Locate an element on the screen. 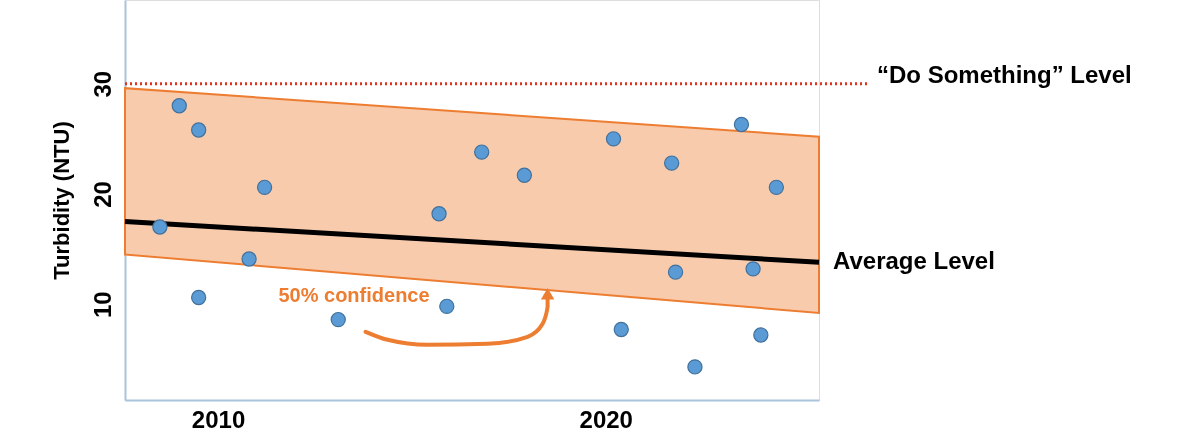  x-tick-label: 2010 is located at coordinates (218, 419).